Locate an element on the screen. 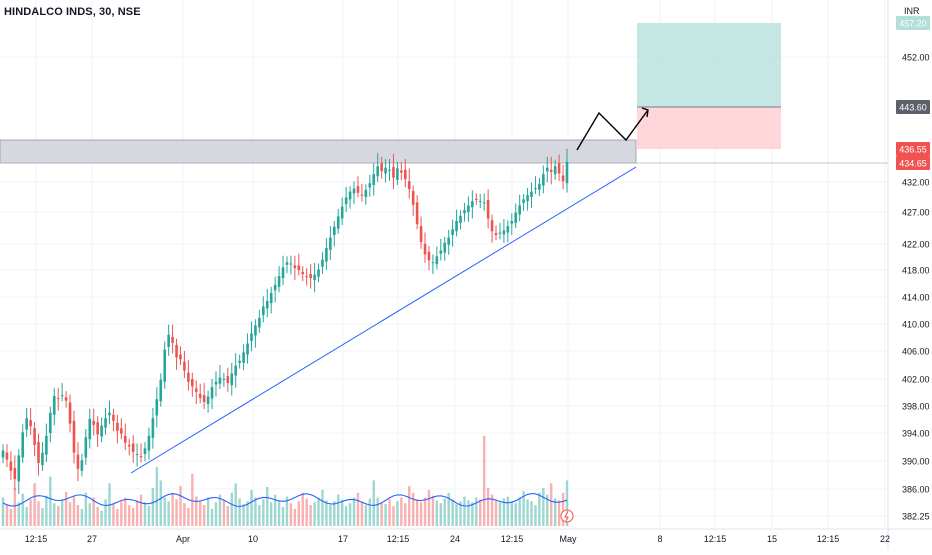  x-tick-label: 27 is located at coordinates (92, 539).